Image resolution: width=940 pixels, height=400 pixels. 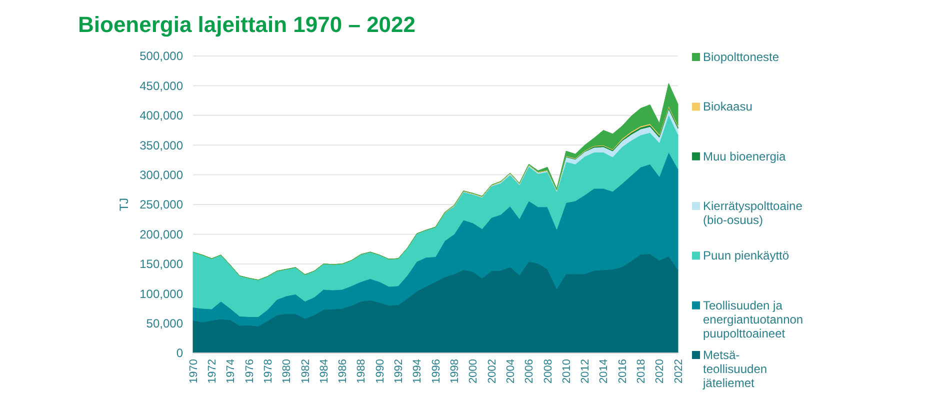 What do you see at coordinates (474, 371) in the screenshot?
I see `x-tick-label: 2000` at bounding box center [474, 371].